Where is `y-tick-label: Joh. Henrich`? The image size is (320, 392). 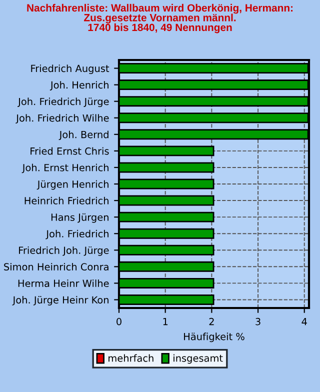
y-tick-label: Joh. Henrich is located at coordinates (79, 85).